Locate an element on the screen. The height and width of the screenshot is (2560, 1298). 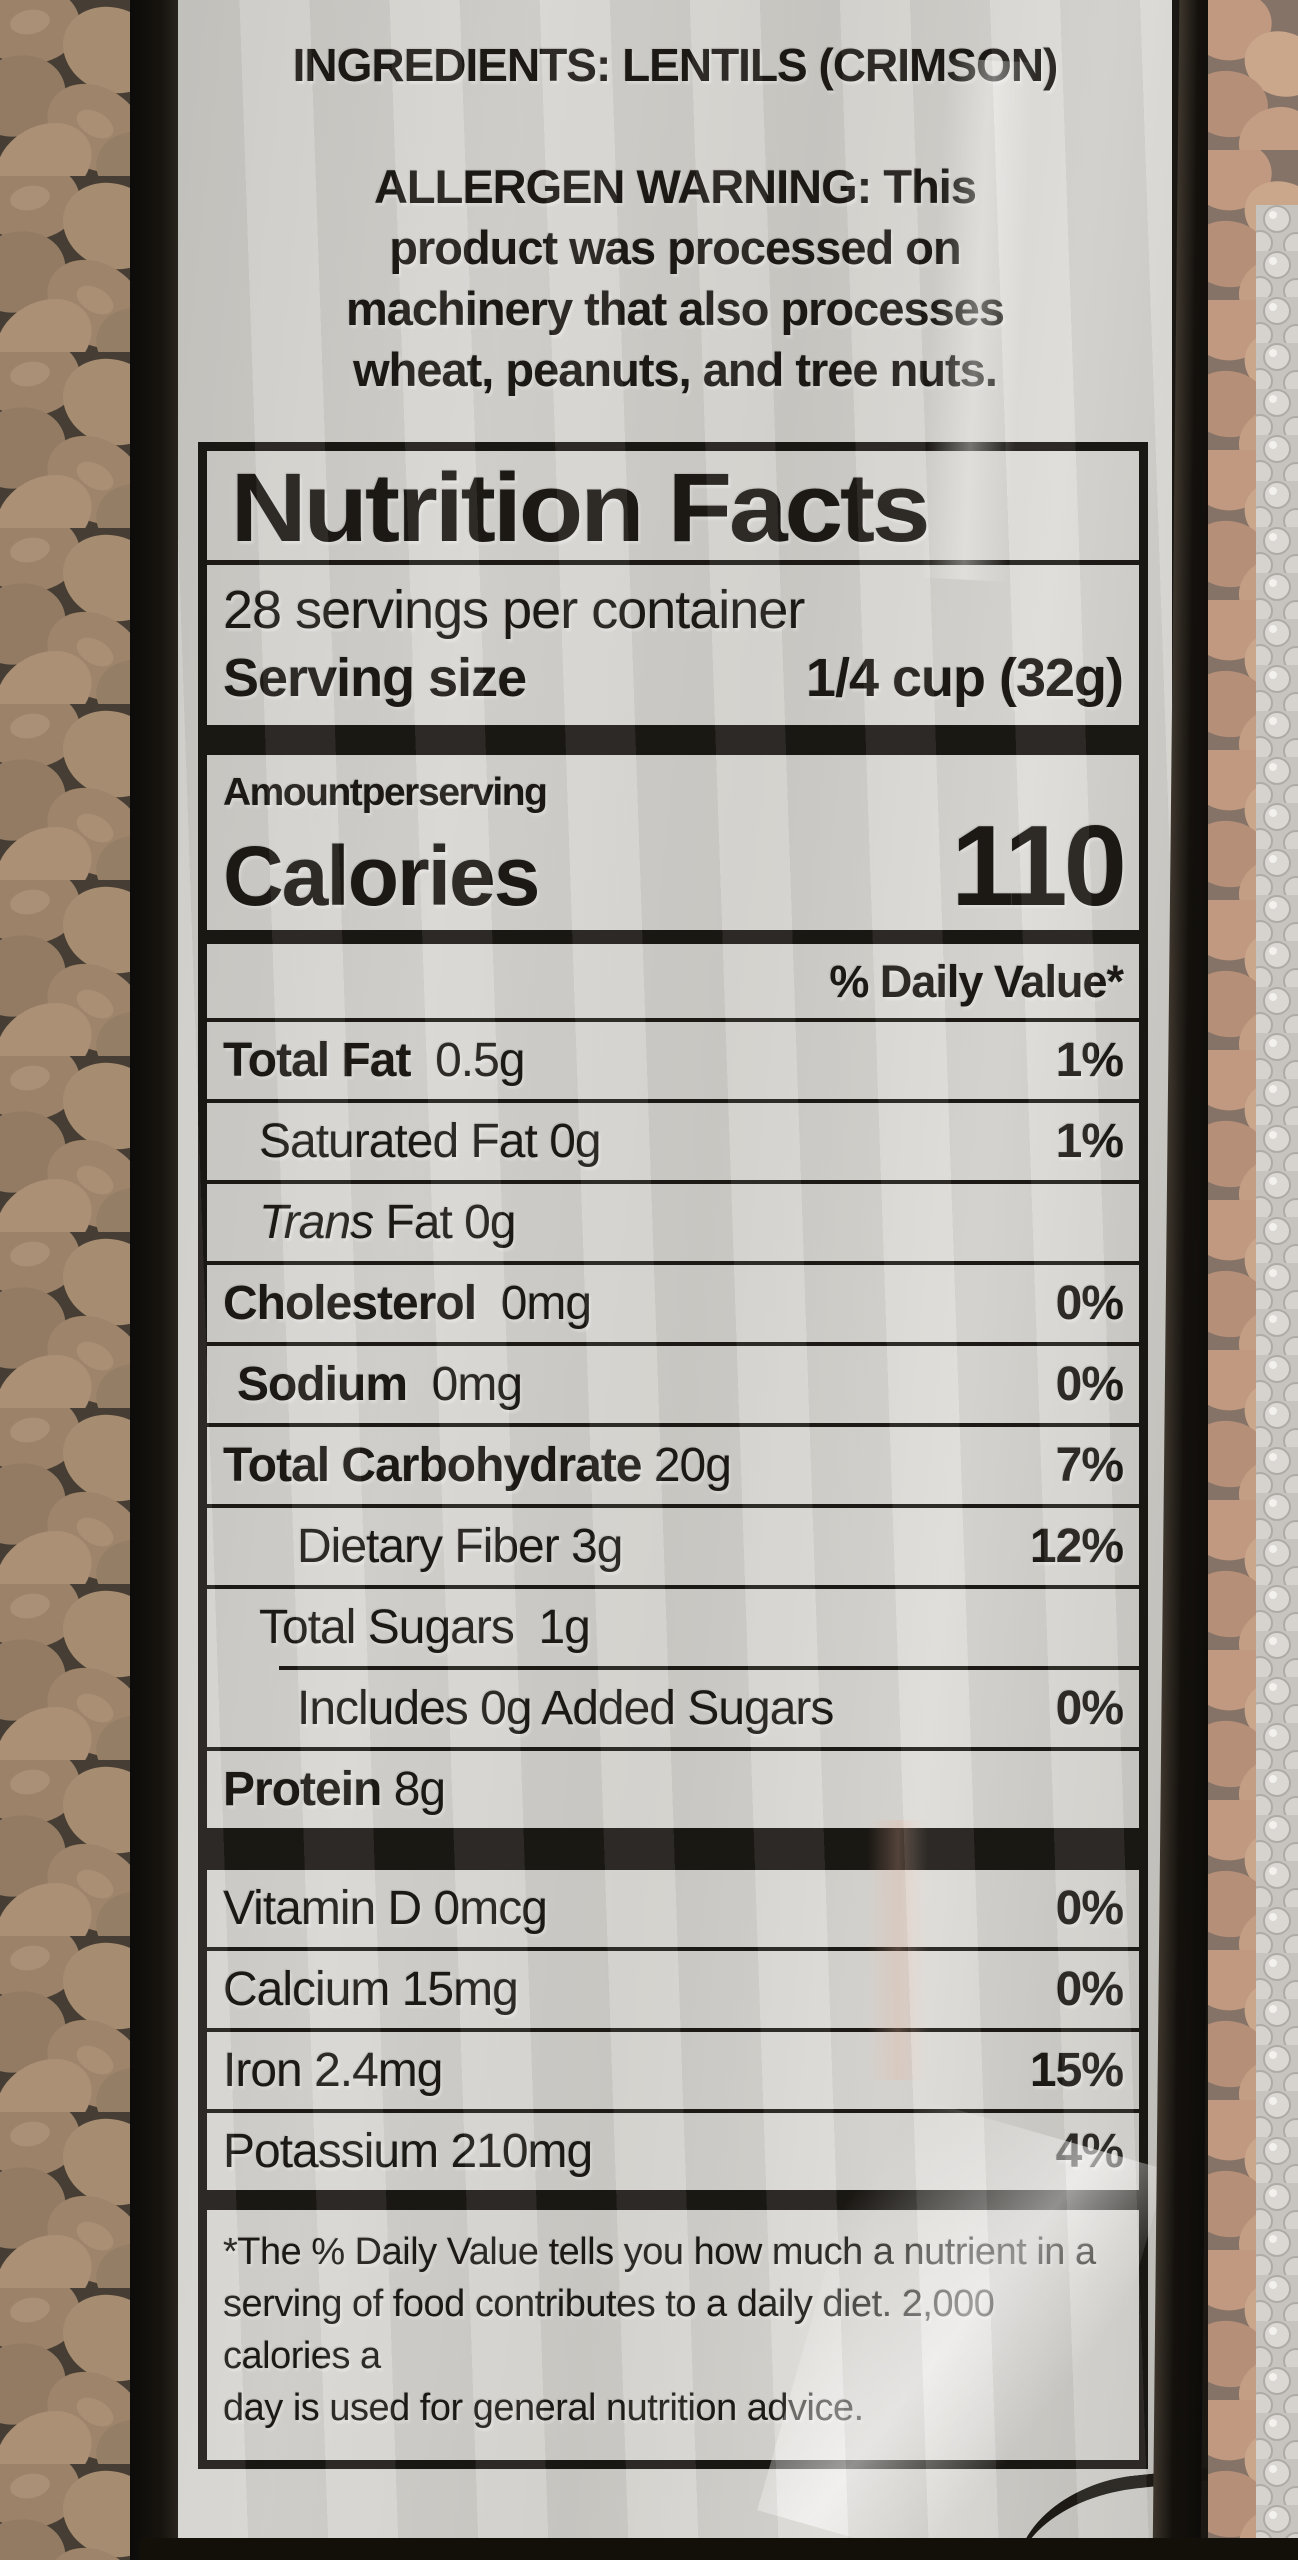
nutrient-name: Cholesterol is located at coordinates (350, 1303).